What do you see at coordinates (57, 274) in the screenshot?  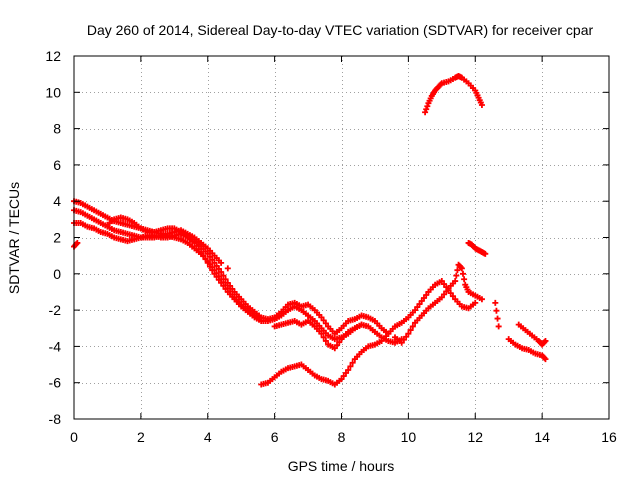 I see `y-tick-label: 0` at bounding box center [57, 274].